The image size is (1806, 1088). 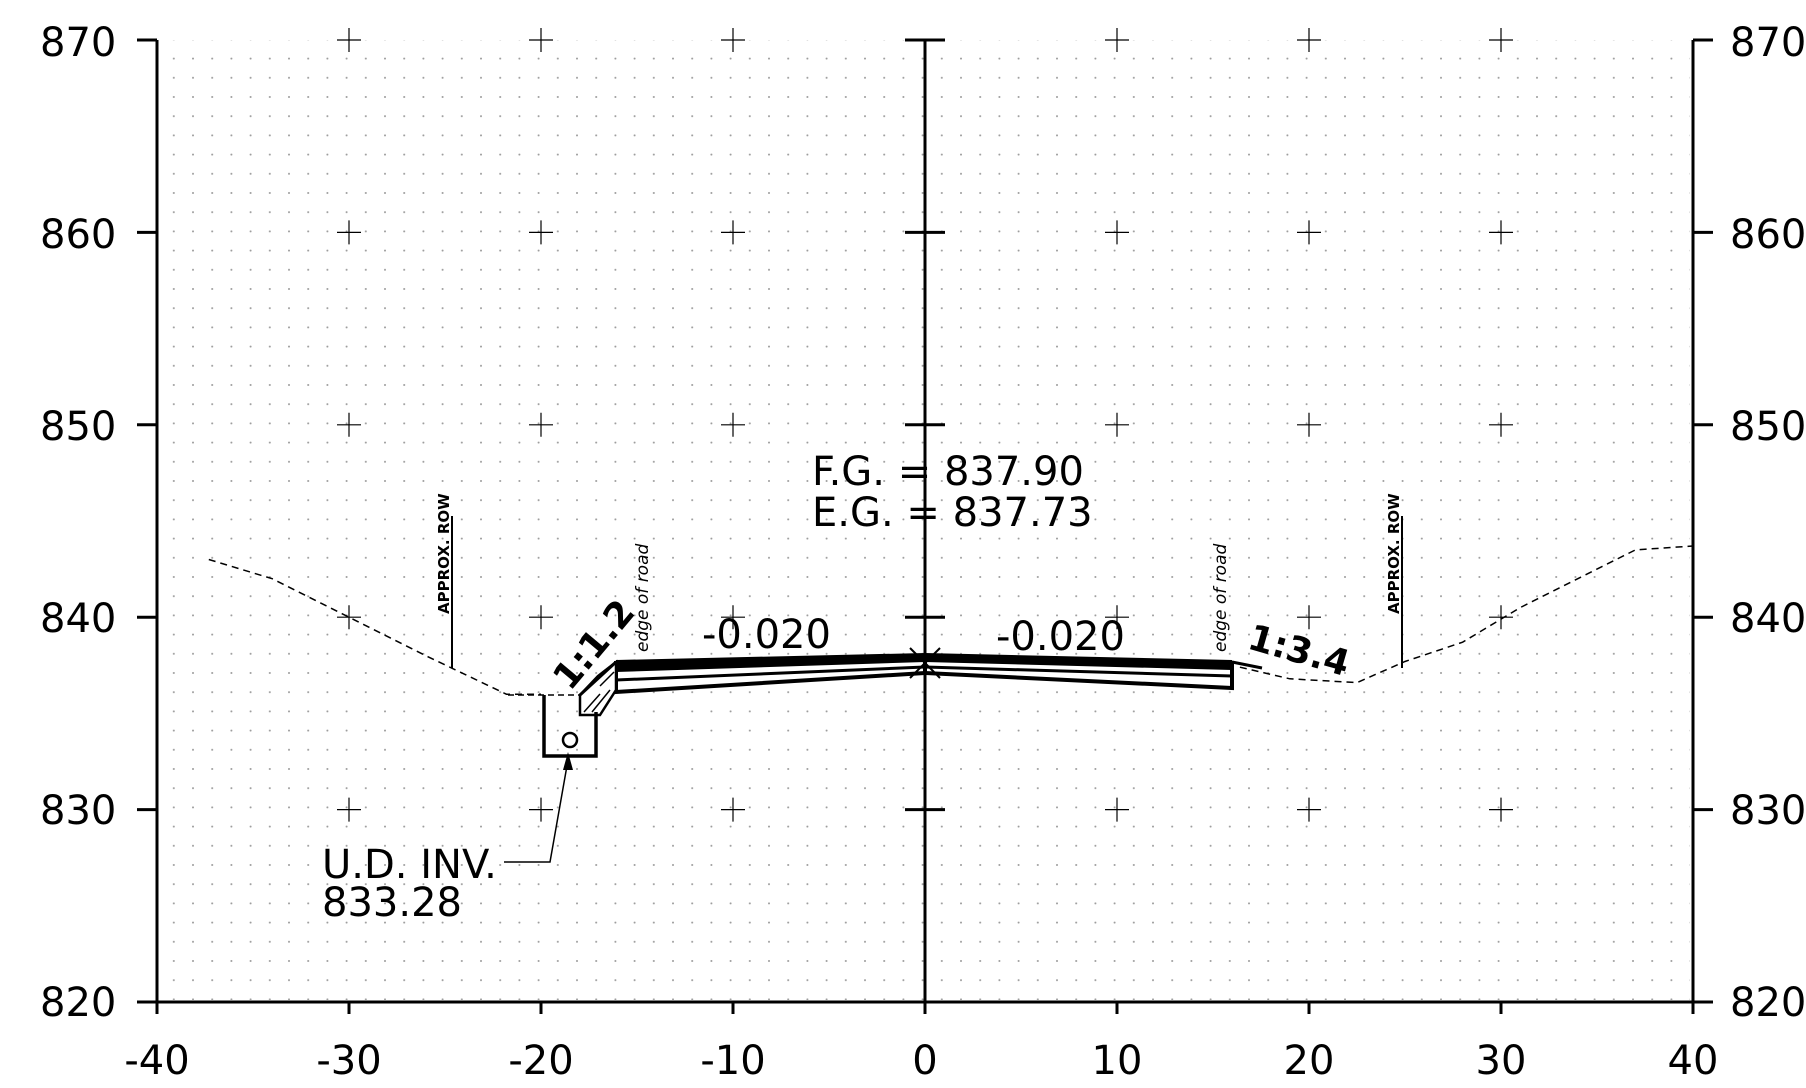 I want to click on pavement-section, so click(x=938, y=674).